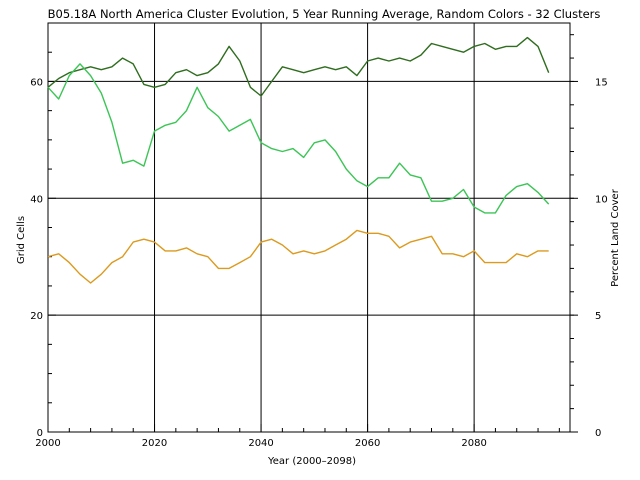 The image size is (640, 480). Describe the element at coordinates (154, 443) in the screenshot. I see `x-tick-label: 2020` at that location.